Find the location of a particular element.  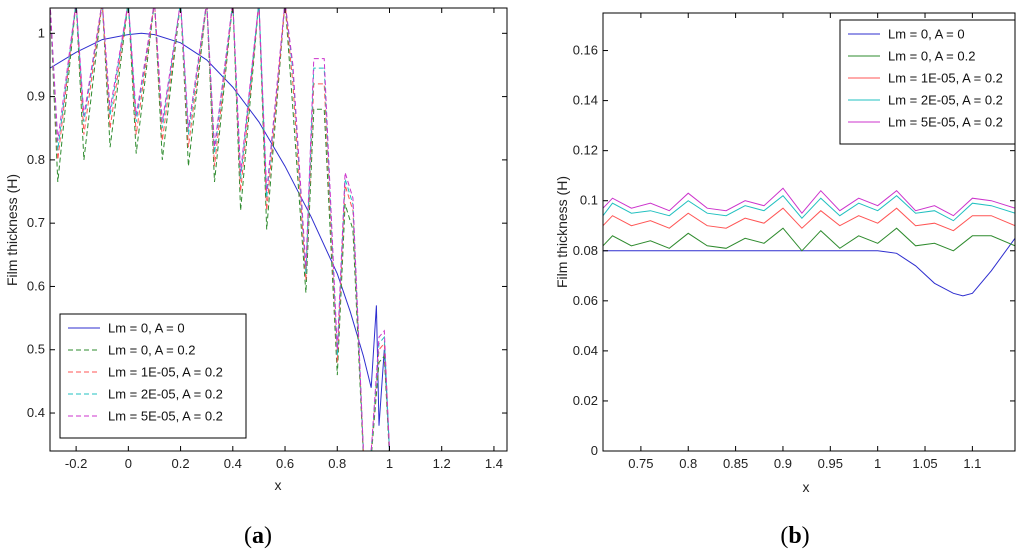

y-tick-label: 0.08 is located at coordinates (585, 250).